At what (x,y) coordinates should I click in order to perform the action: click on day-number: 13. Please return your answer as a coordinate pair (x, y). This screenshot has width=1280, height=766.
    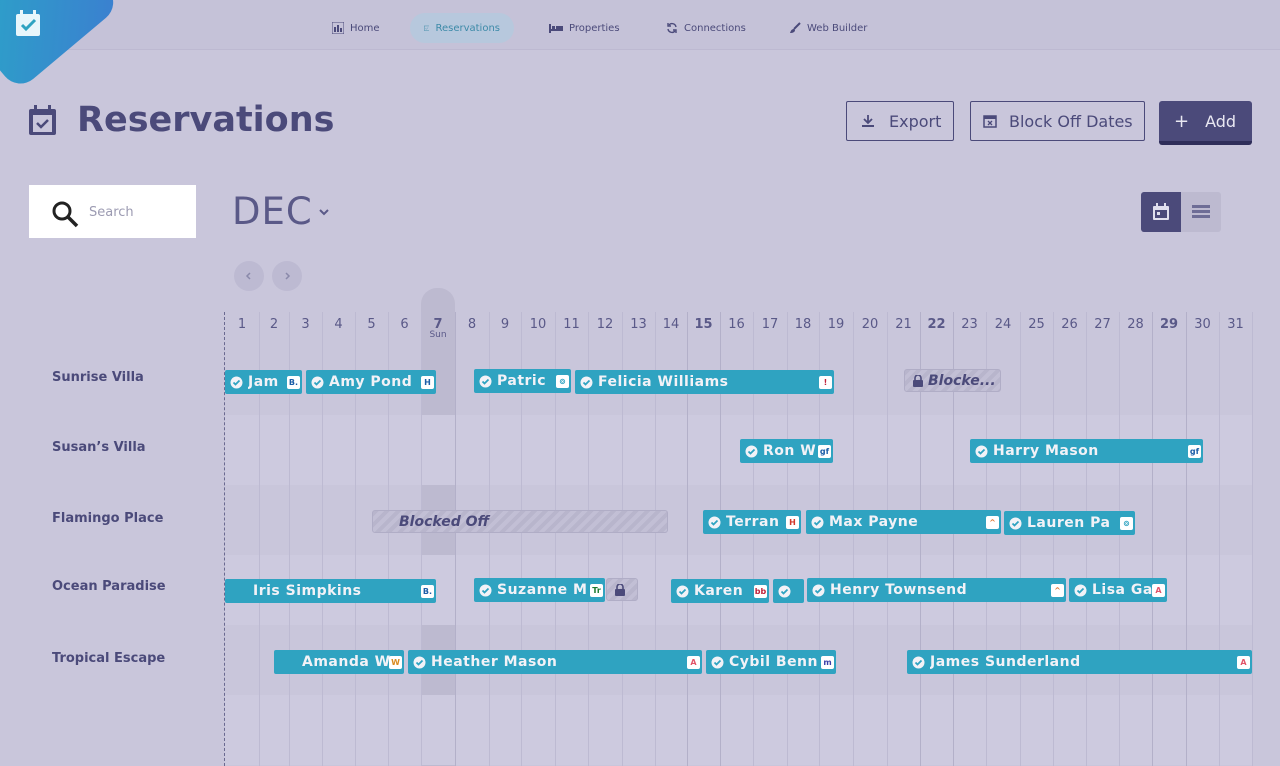
    Looking at the image, I should click on (638, 324).